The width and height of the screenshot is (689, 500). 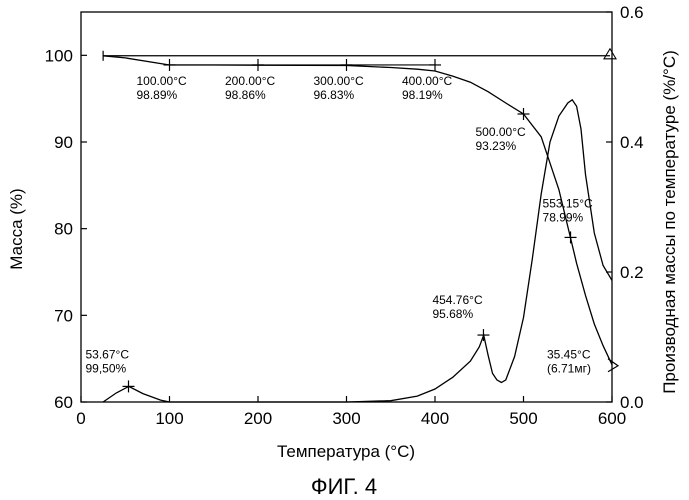 What do you see at coordinates (435, 418) in the screenshot?
I see `x-tick-label: 400` at bounding box center [435, 418].